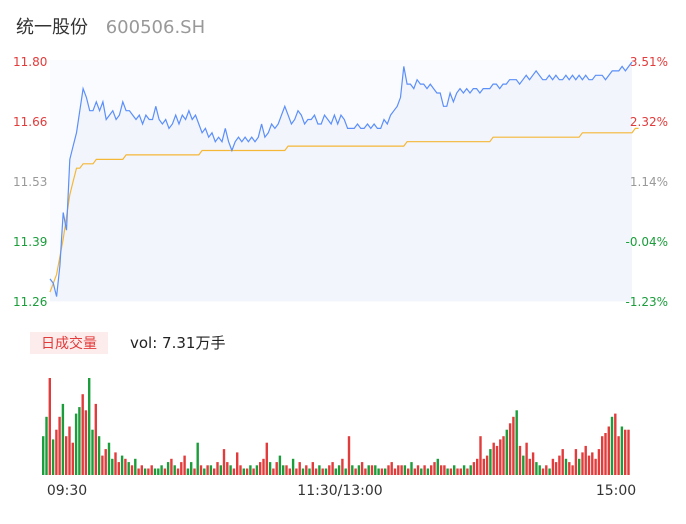 The image size is (686, 524). Describe the element at coordinates (30, 302) in the screenshot. I see `price-axis-label: 11.26` at that location.